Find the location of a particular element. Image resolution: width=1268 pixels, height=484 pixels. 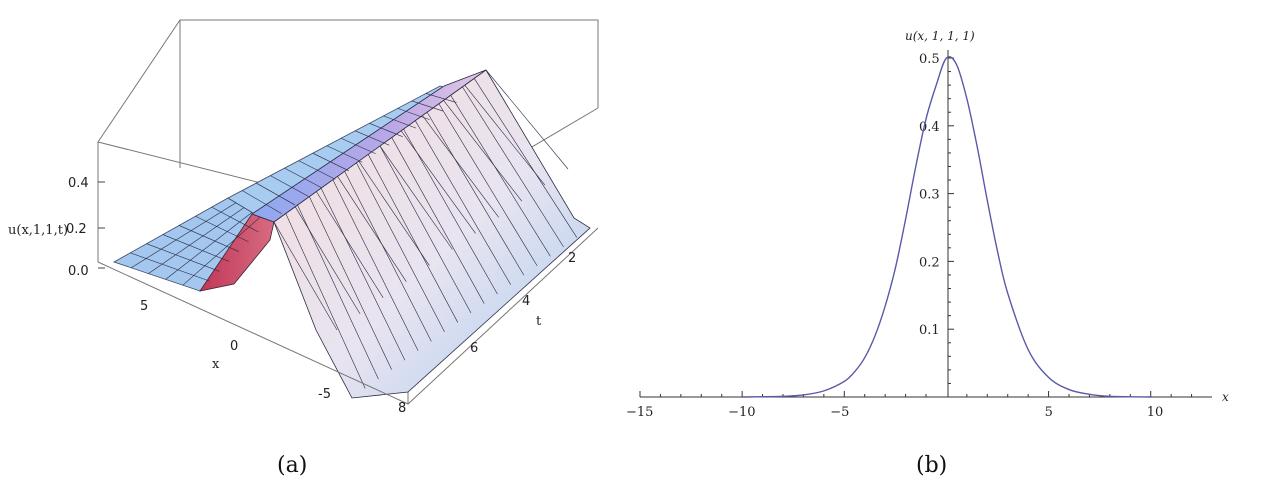

surface-bump-left is located at coordinates (237, 252).